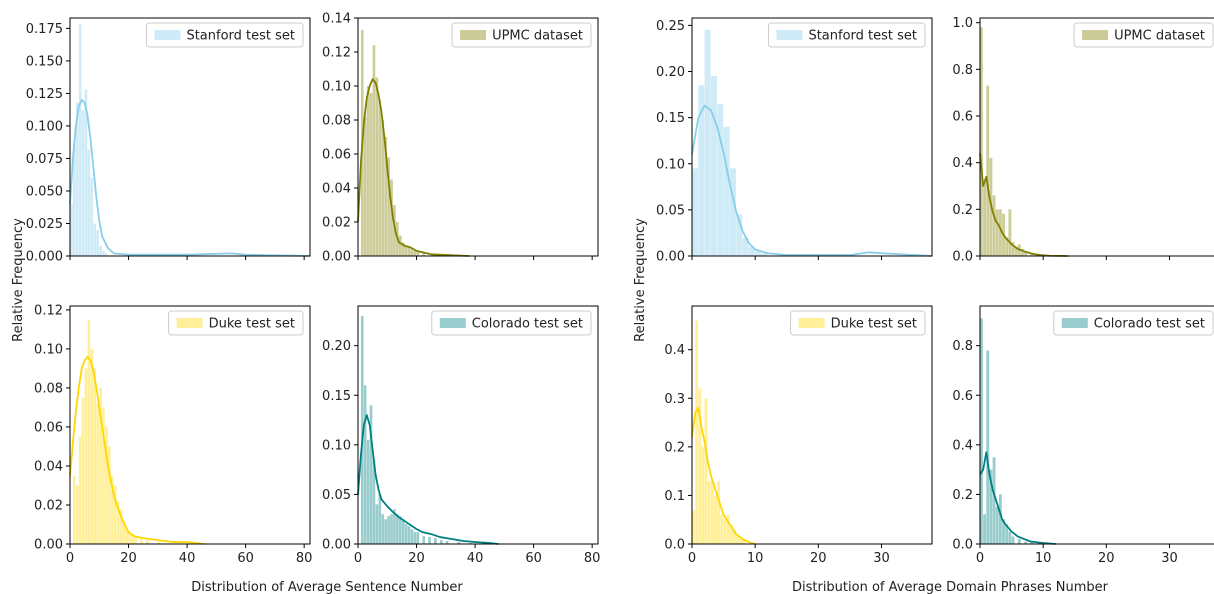 This screenshot has width=1214, height=594. I want to click on legend-label: Stanford test set, so click(240, 36).